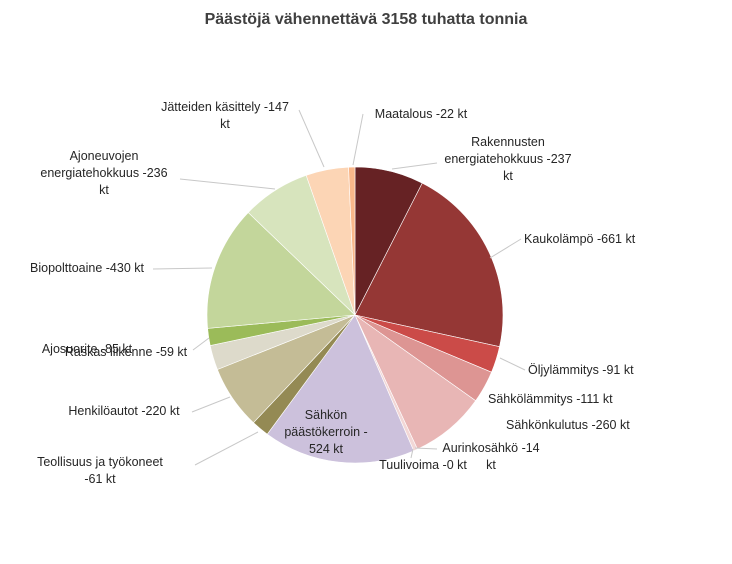 This screenshot has height=564, width=732. Describe the element at coordinates (507, 159) in the screenshot. I see `slice-label: Rakennusten energiatehokkuus -237 kt` at that location.